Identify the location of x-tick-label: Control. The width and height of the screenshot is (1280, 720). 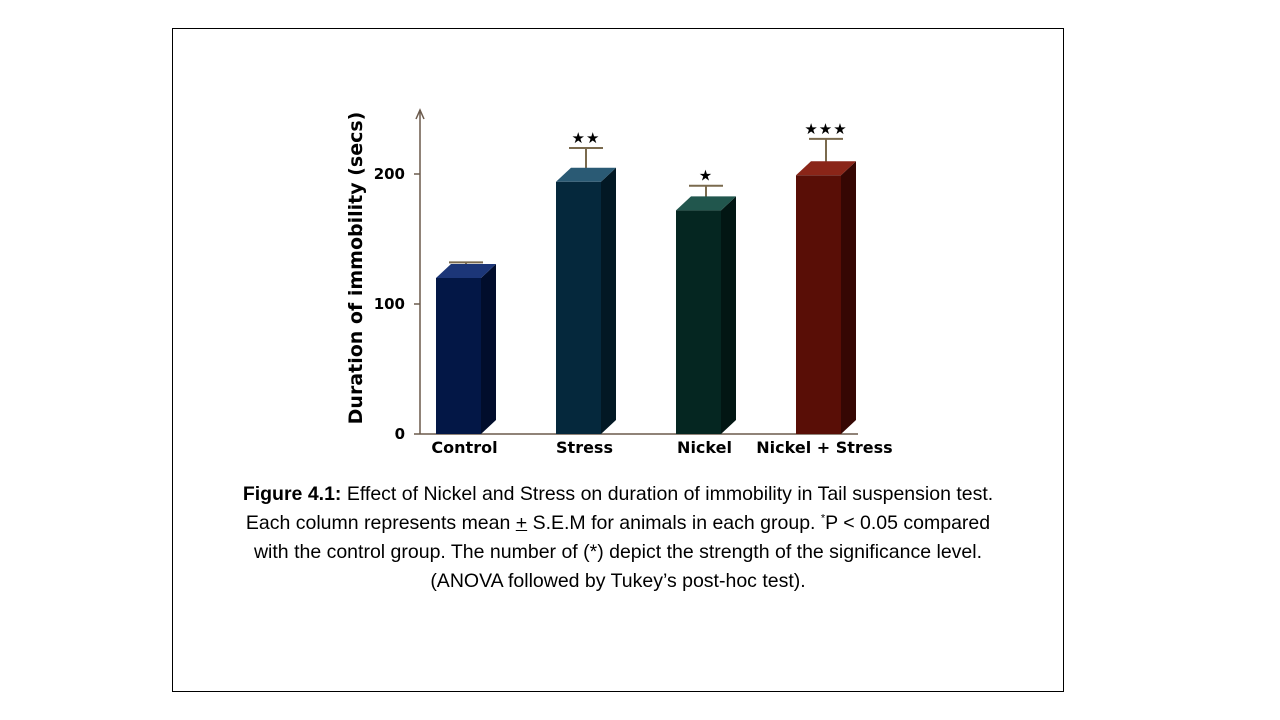
(464, 447).